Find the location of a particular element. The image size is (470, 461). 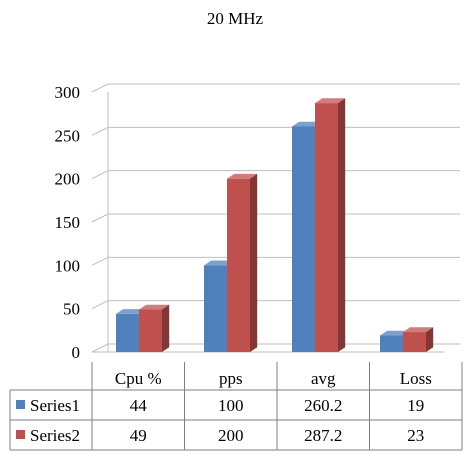

table-cell: 44 is located at coordinates (139, 405).